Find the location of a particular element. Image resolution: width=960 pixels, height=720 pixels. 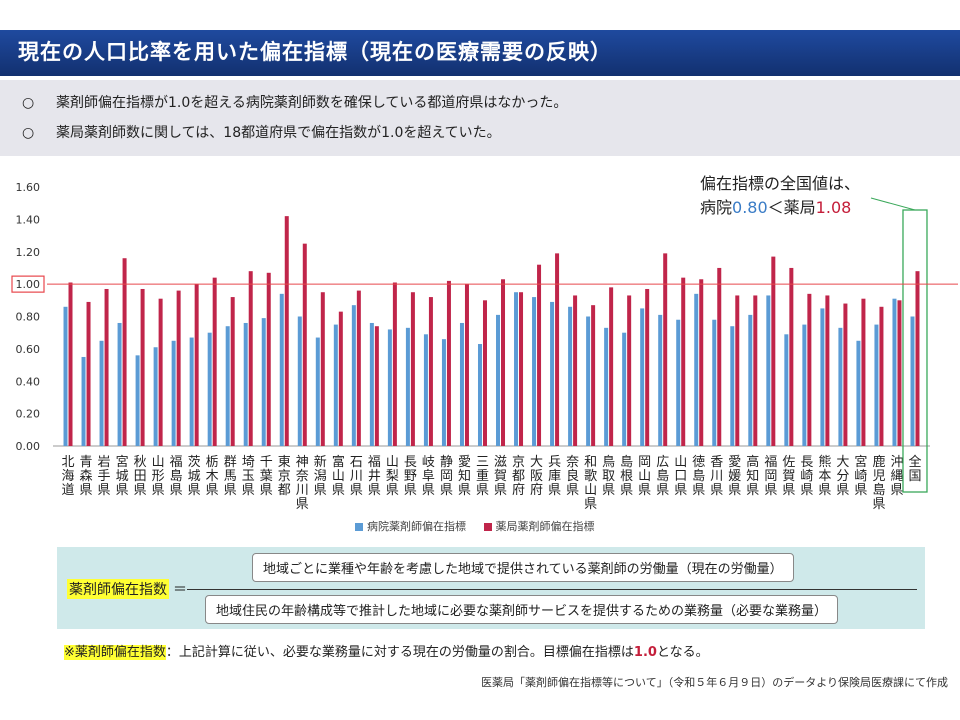

category-label: 山梨県 is located at coordinates (392, 476).